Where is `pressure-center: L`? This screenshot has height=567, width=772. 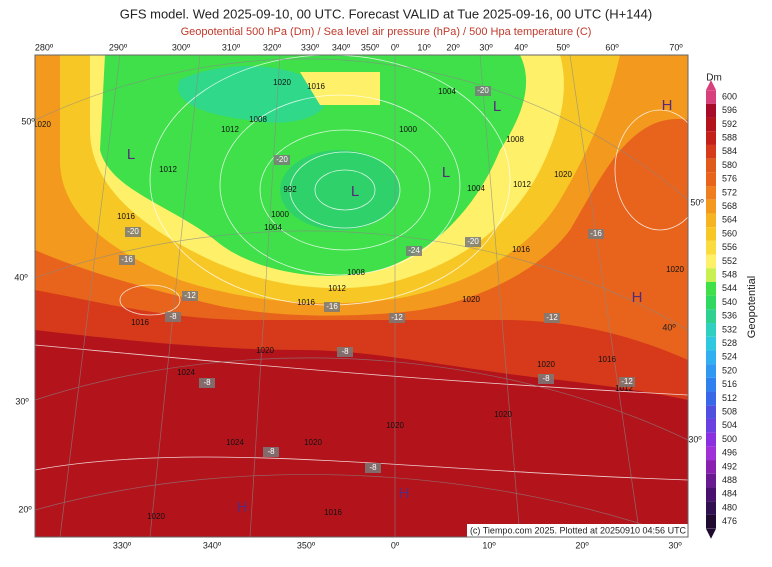
pressure-center: L is located at coordinates (446, 172).